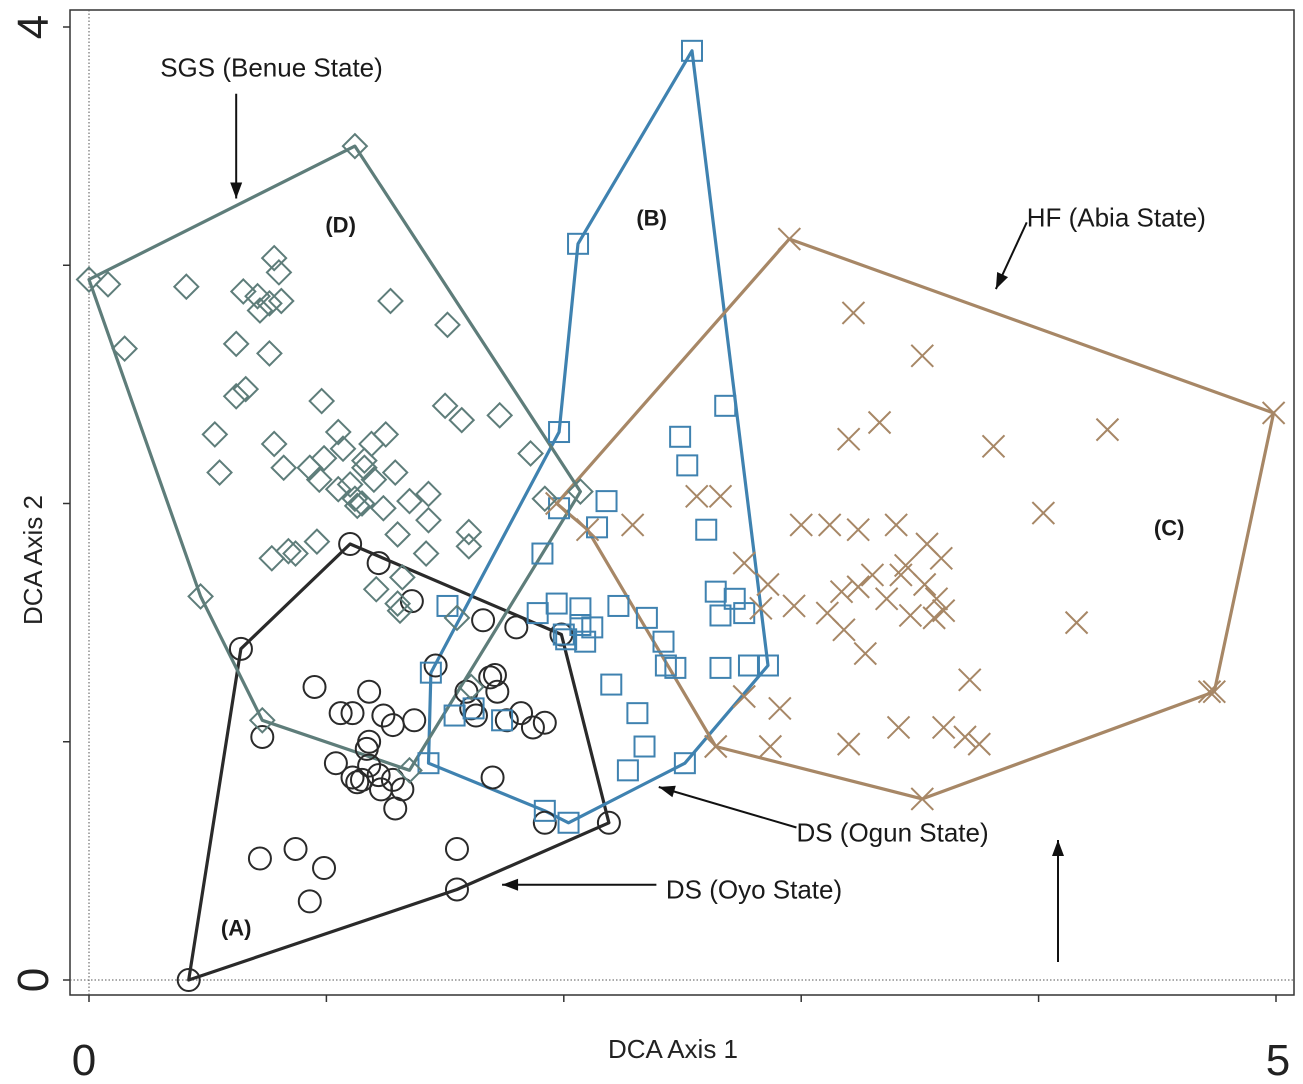  I want to click on annotation-label: DS (Oyo State), so click(754, 889).